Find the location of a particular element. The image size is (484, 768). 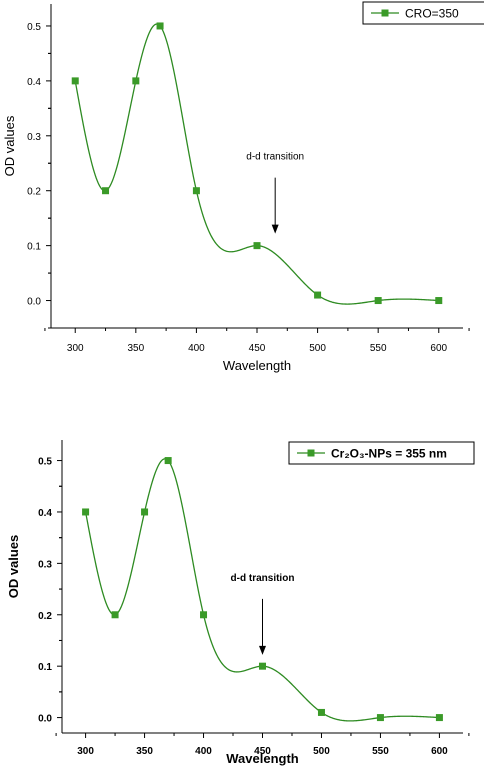

legend-label: Cr₂O₃-NPs = 355 nm is located at coordinates (389, 454).